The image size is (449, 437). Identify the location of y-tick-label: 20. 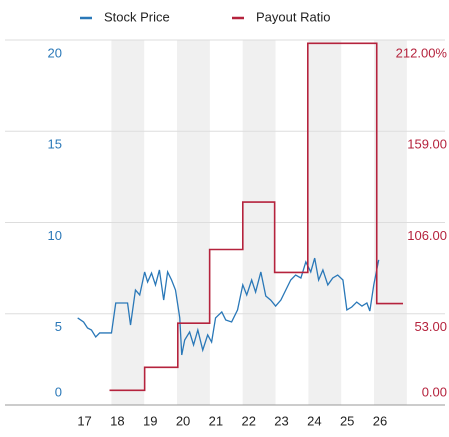
(55, 52).